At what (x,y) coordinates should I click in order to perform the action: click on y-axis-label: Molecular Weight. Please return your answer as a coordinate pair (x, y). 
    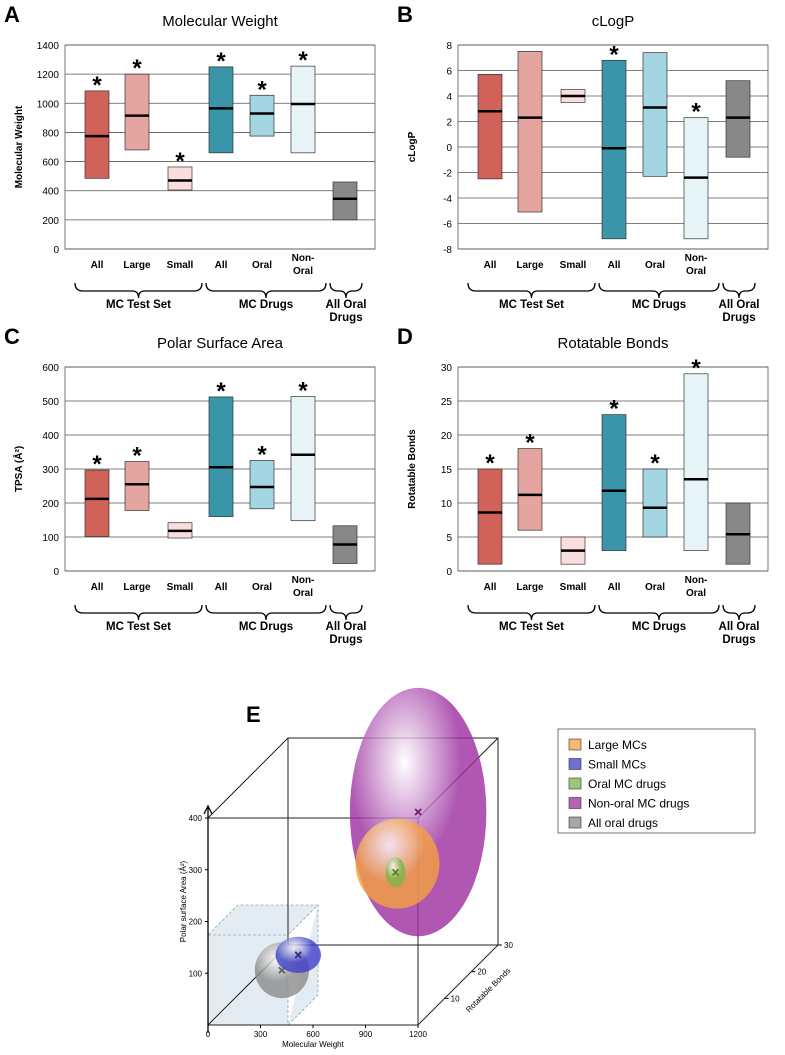
    Looking at the image, I should click on (19, 146).